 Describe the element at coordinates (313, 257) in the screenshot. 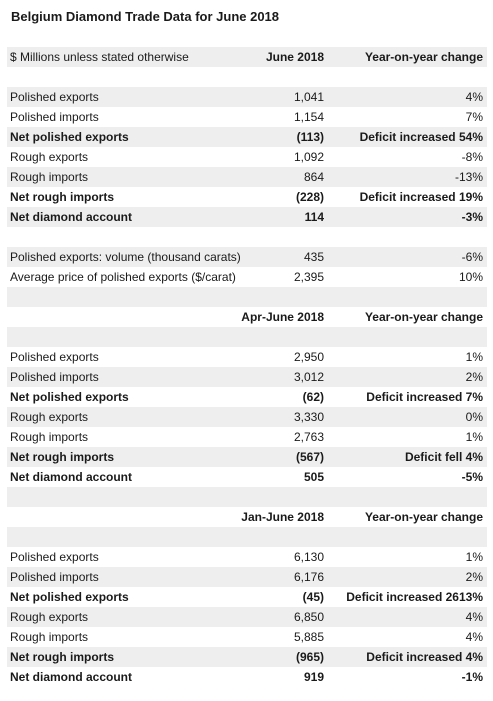

I see `row-value: 435` at that location.